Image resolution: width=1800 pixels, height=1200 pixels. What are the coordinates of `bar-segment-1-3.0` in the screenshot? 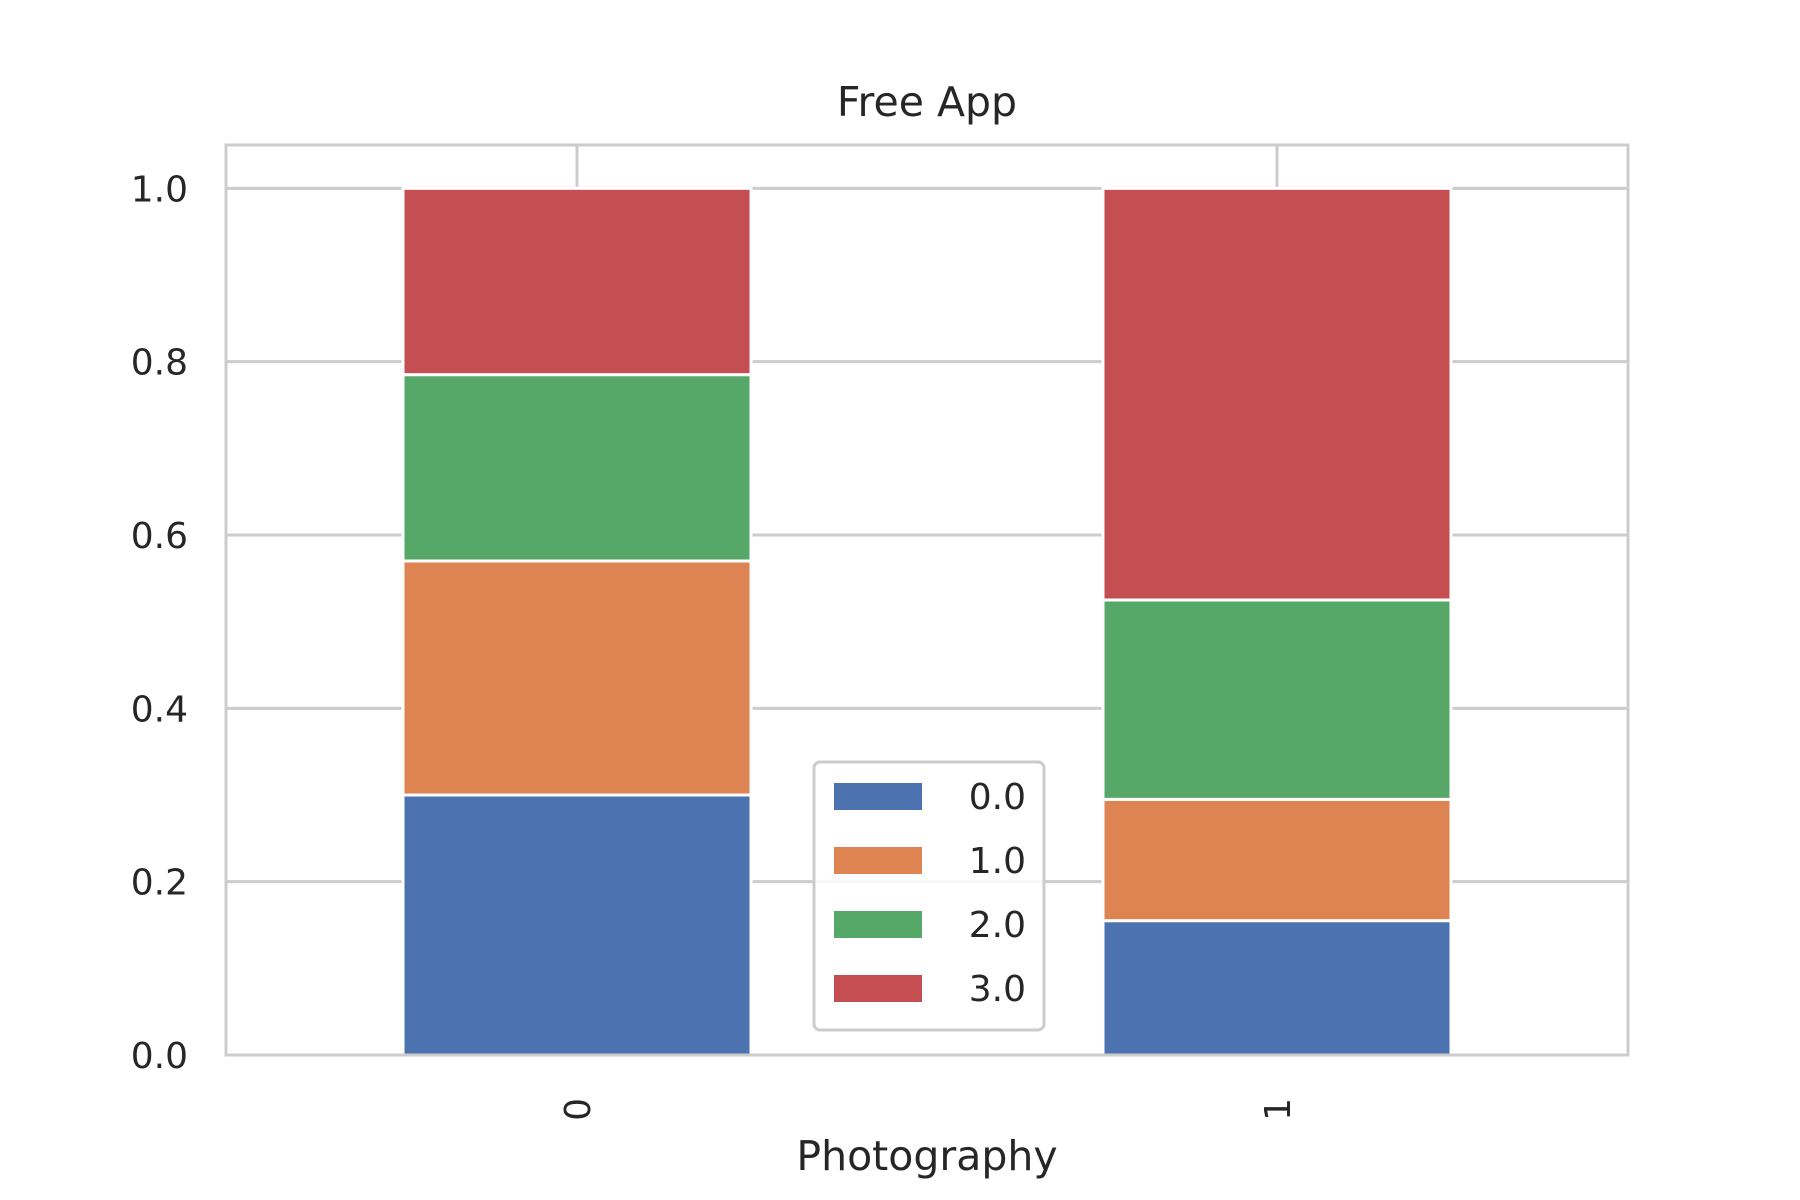 It's located at (1277, 394).